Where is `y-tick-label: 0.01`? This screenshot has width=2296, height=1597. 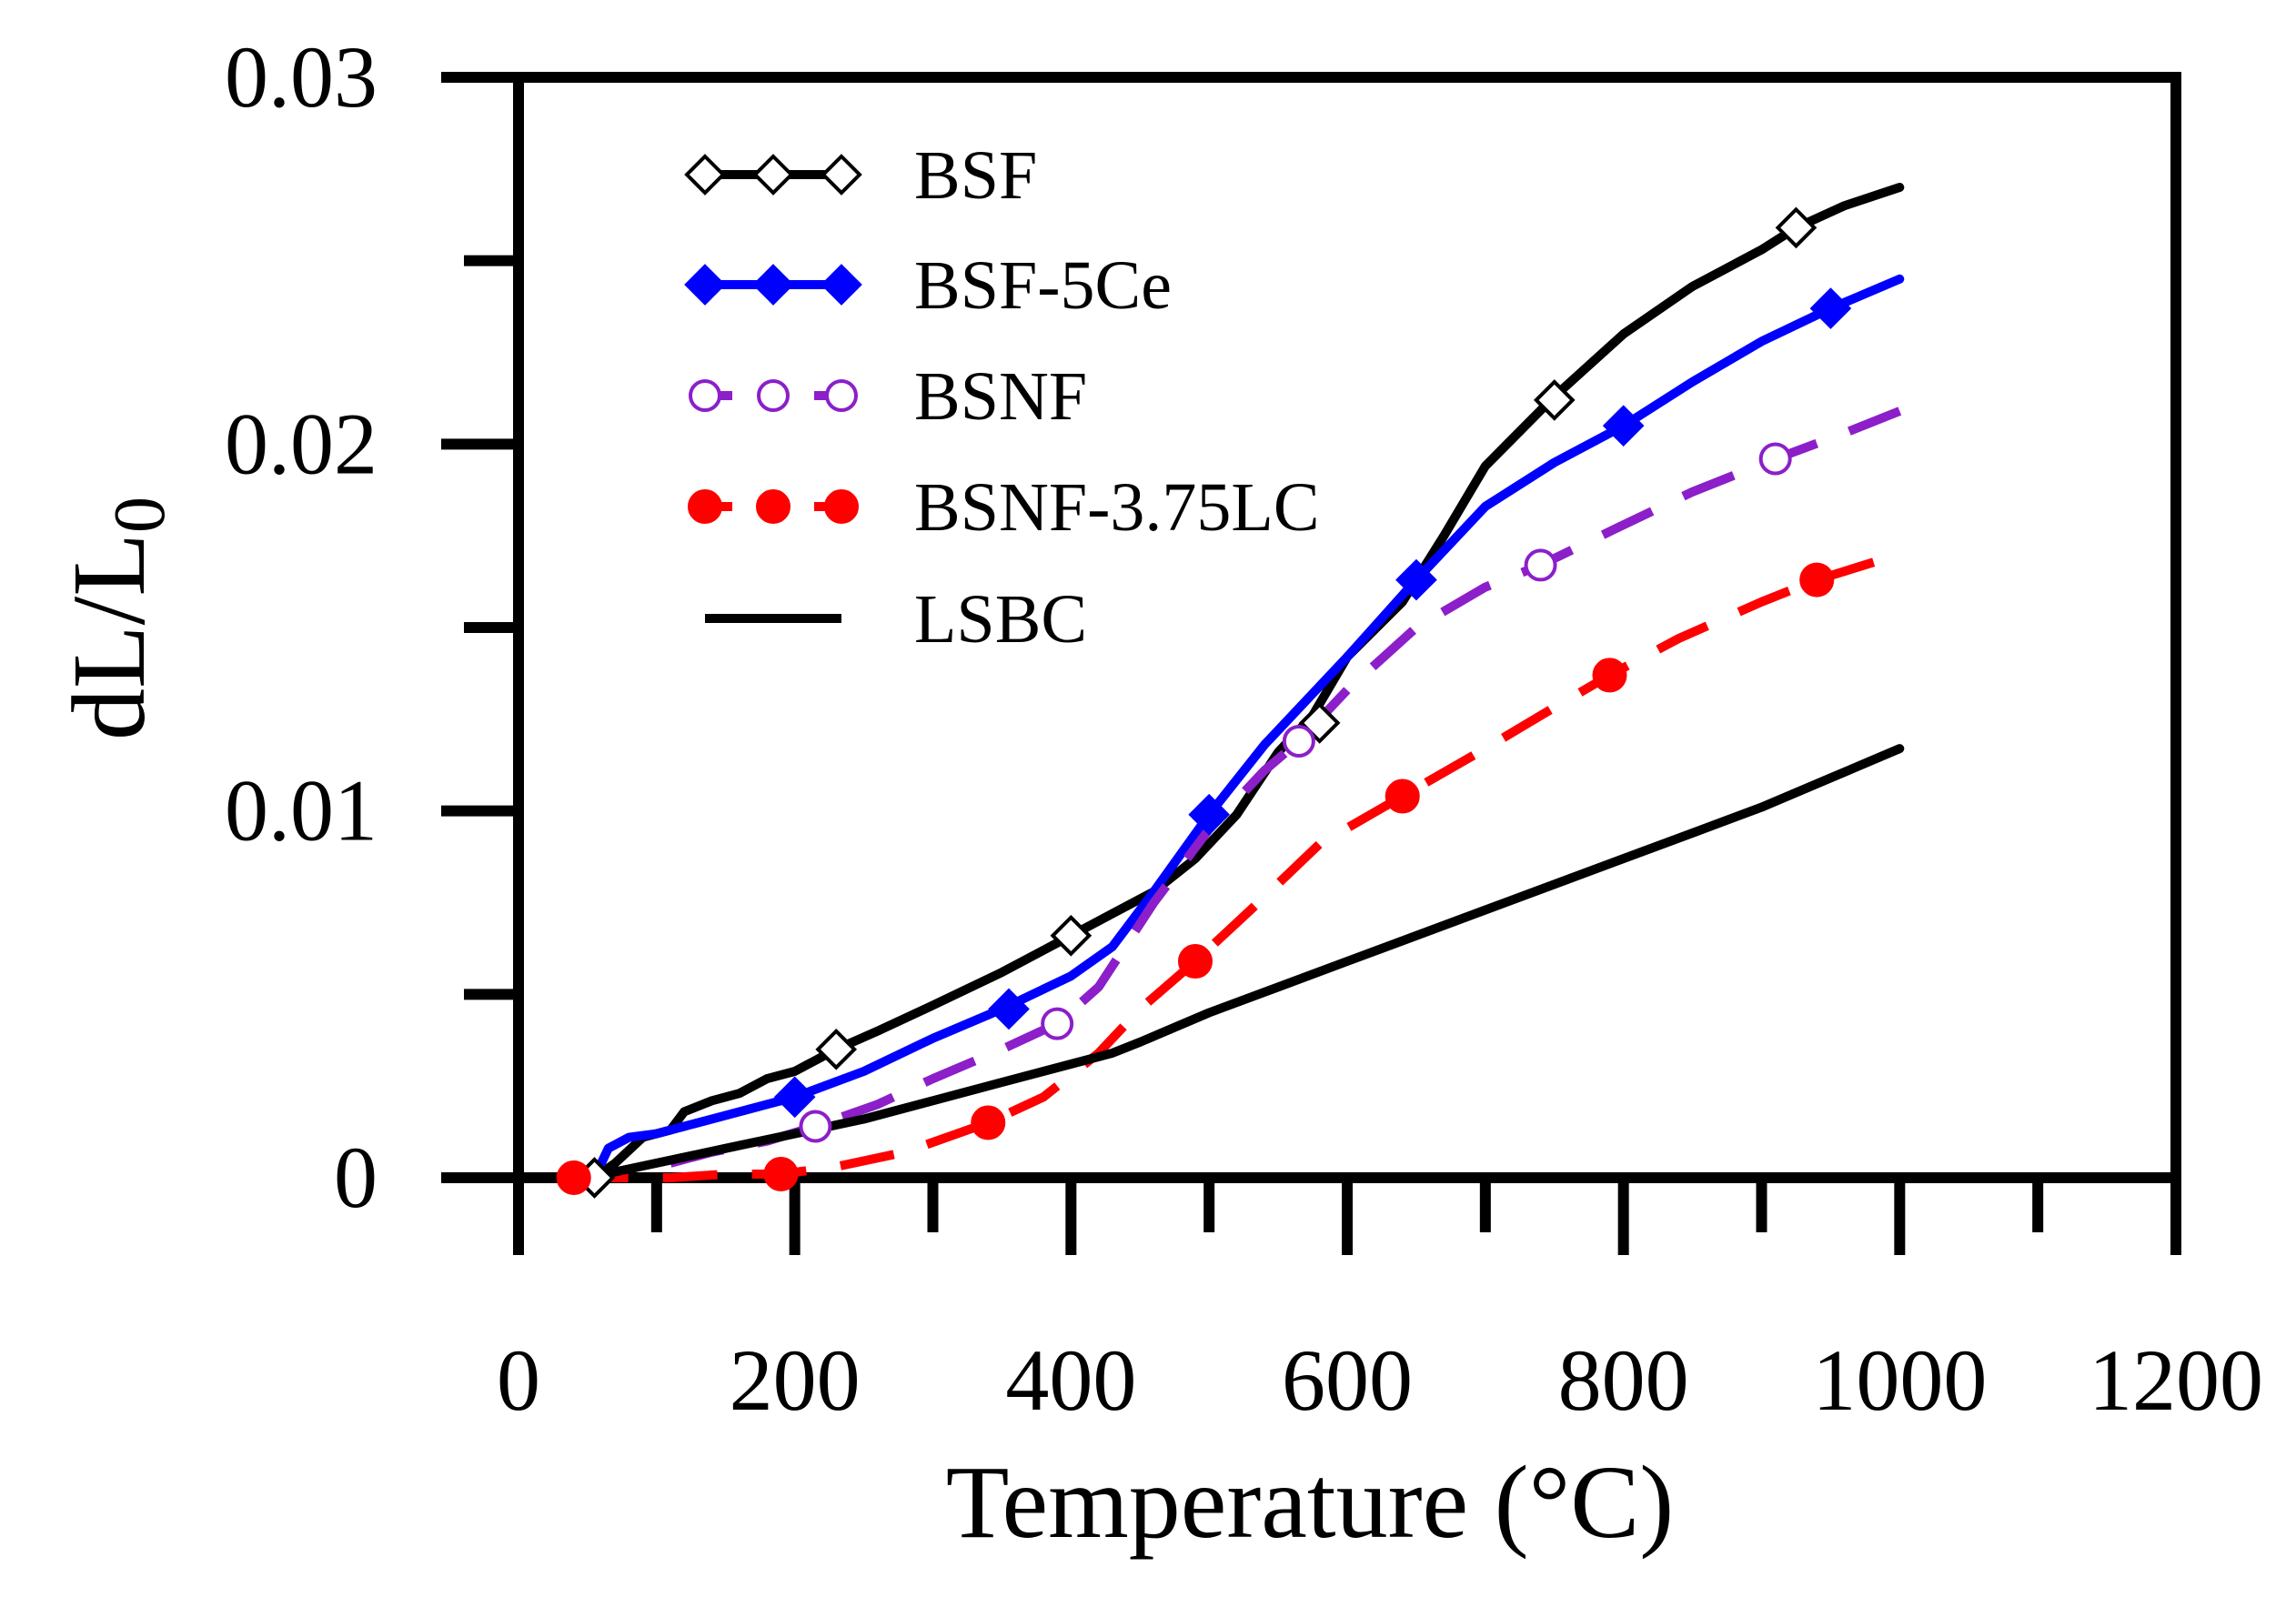
y-tick-label: 0.01 is located at coordinates (301, 810).